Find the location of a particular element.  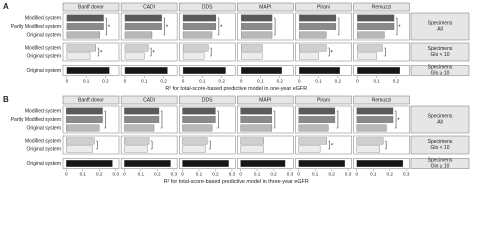

panel-label: B is located at coordinates (6, 99).